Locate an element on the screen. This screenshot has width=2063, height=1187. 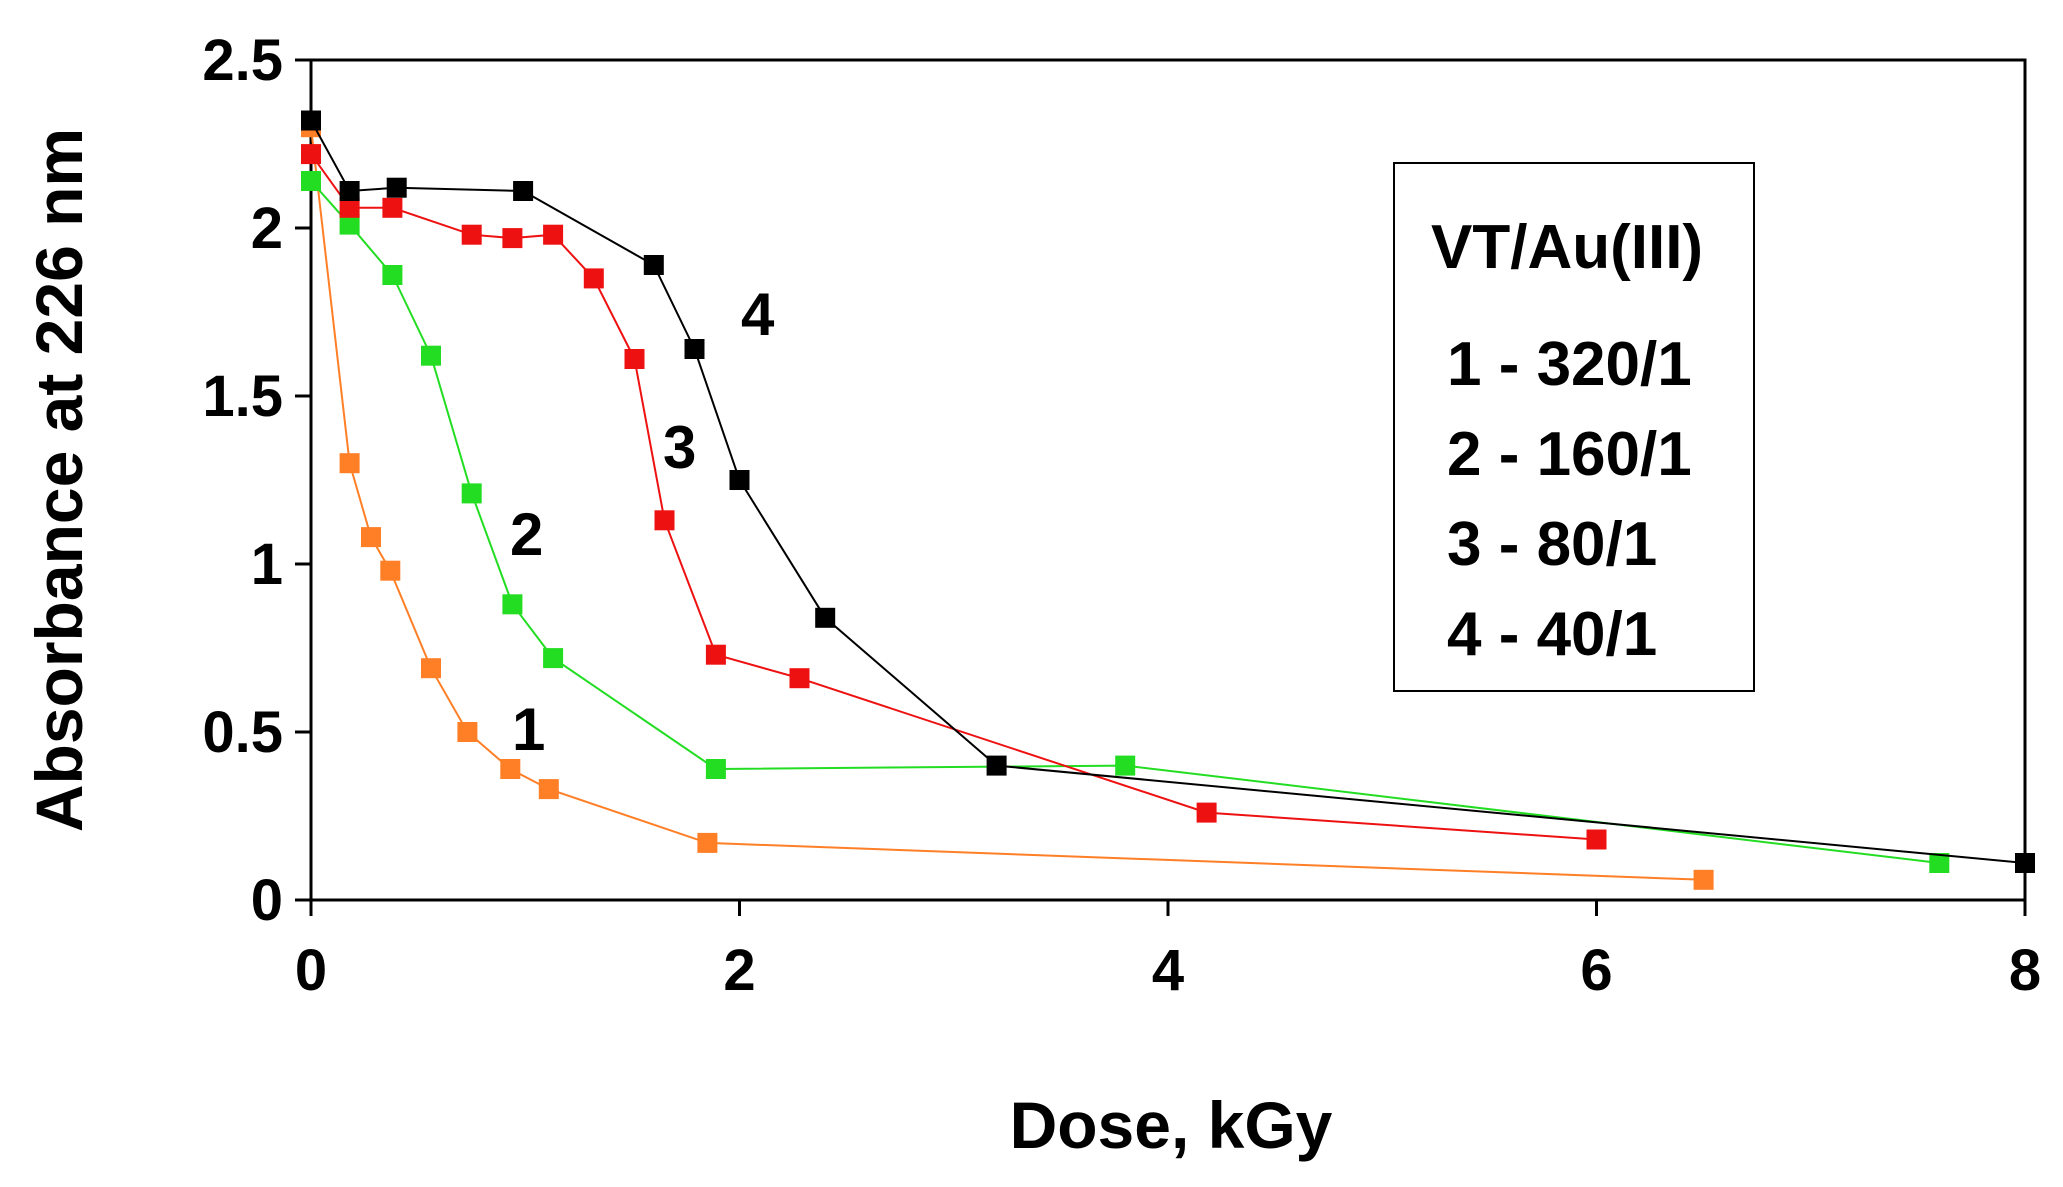
y-tick-label-2: 1 is located at coordinates (267, 564).